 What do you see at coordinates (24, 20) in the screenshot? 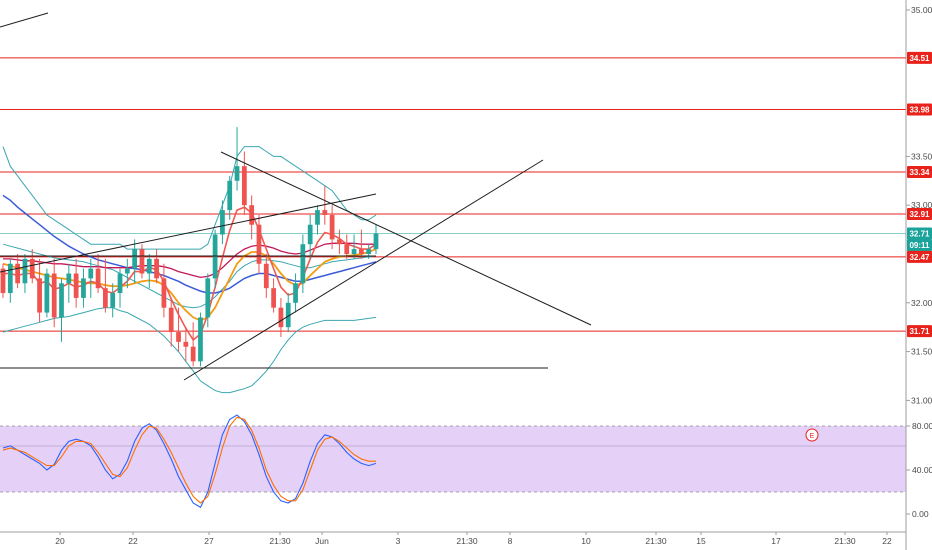
I see `trendline-top-left` at bounding box center [24, 20].